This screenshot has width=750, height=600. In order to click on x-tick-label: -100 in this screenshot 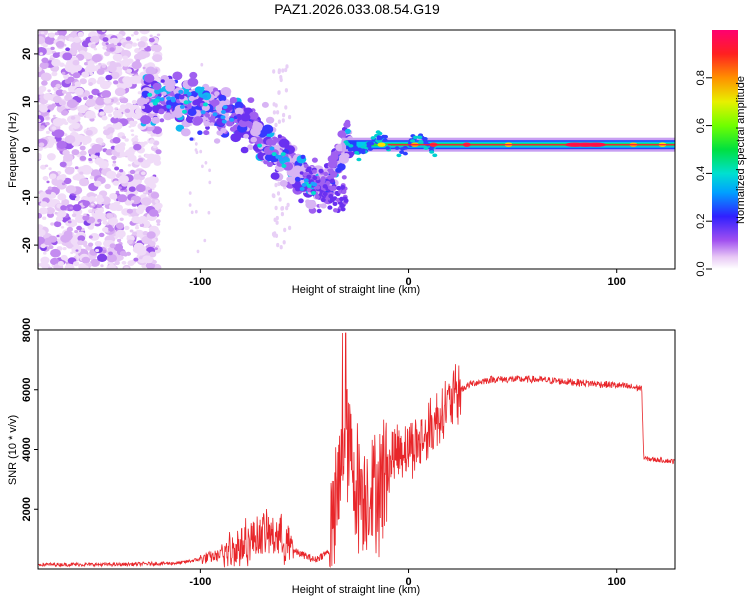, I will do `click(200, 582)`.